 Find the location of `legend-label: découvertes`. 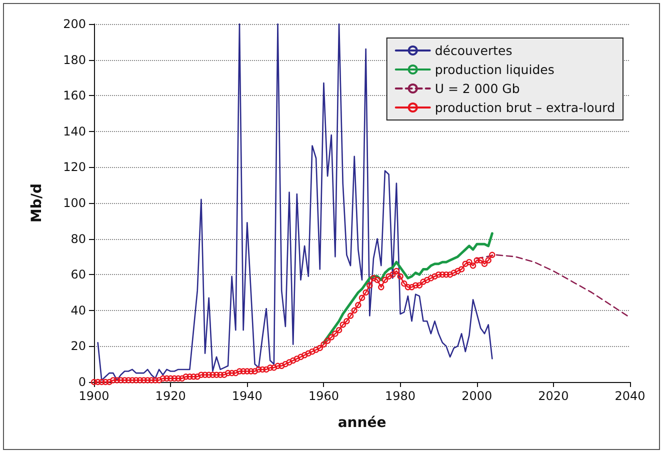

legend-label: découvertes is located at coordinates (473, 50).